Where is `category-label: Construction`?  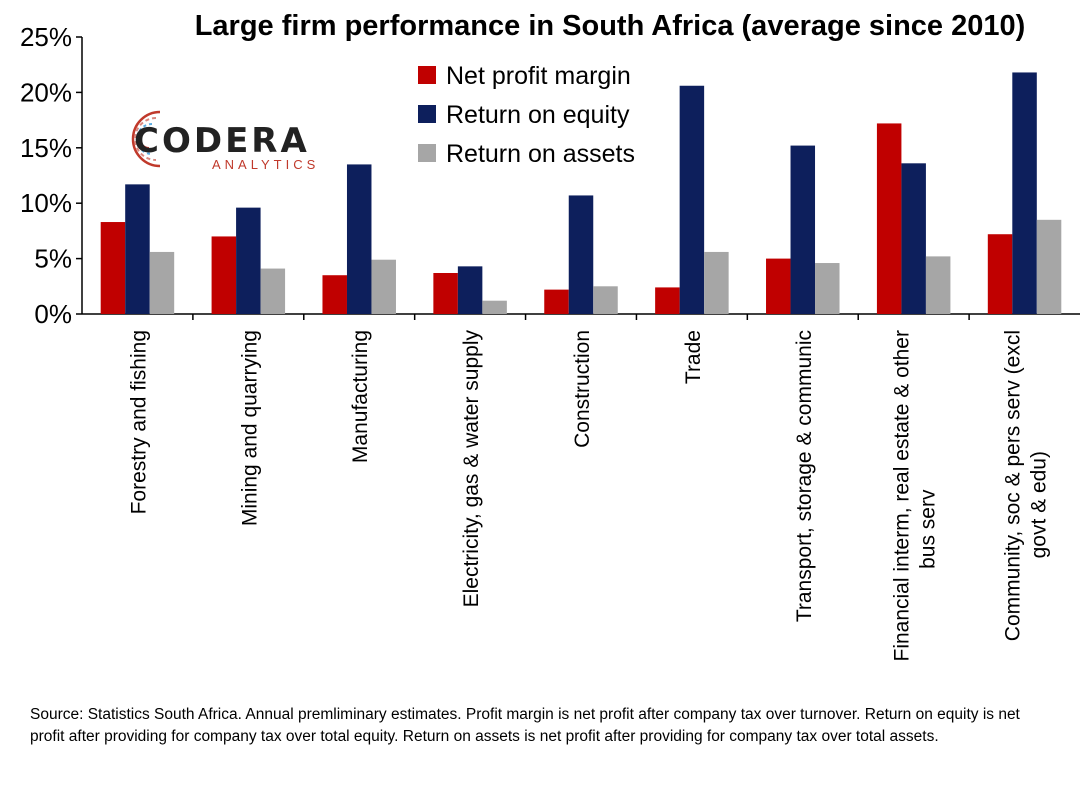
category-label: Construction is located at coordinates (582, 389).